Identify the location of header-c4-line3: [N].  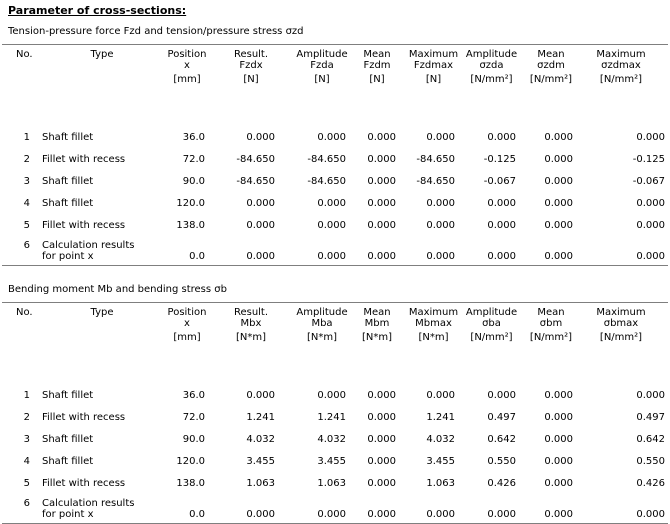
(433, 79).